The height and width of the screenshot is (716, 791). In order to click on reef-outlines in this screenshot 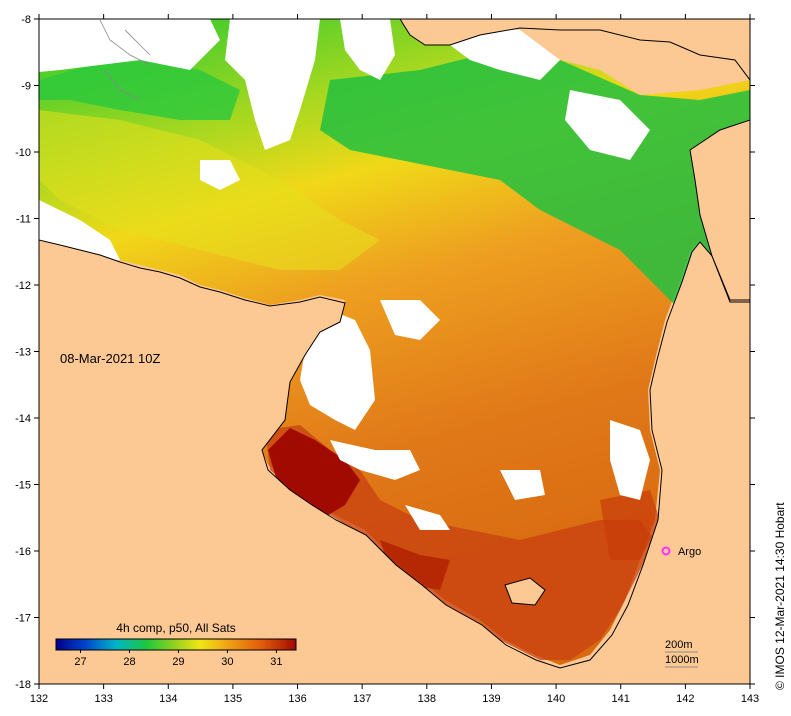, I will do `click(125, 60)`.